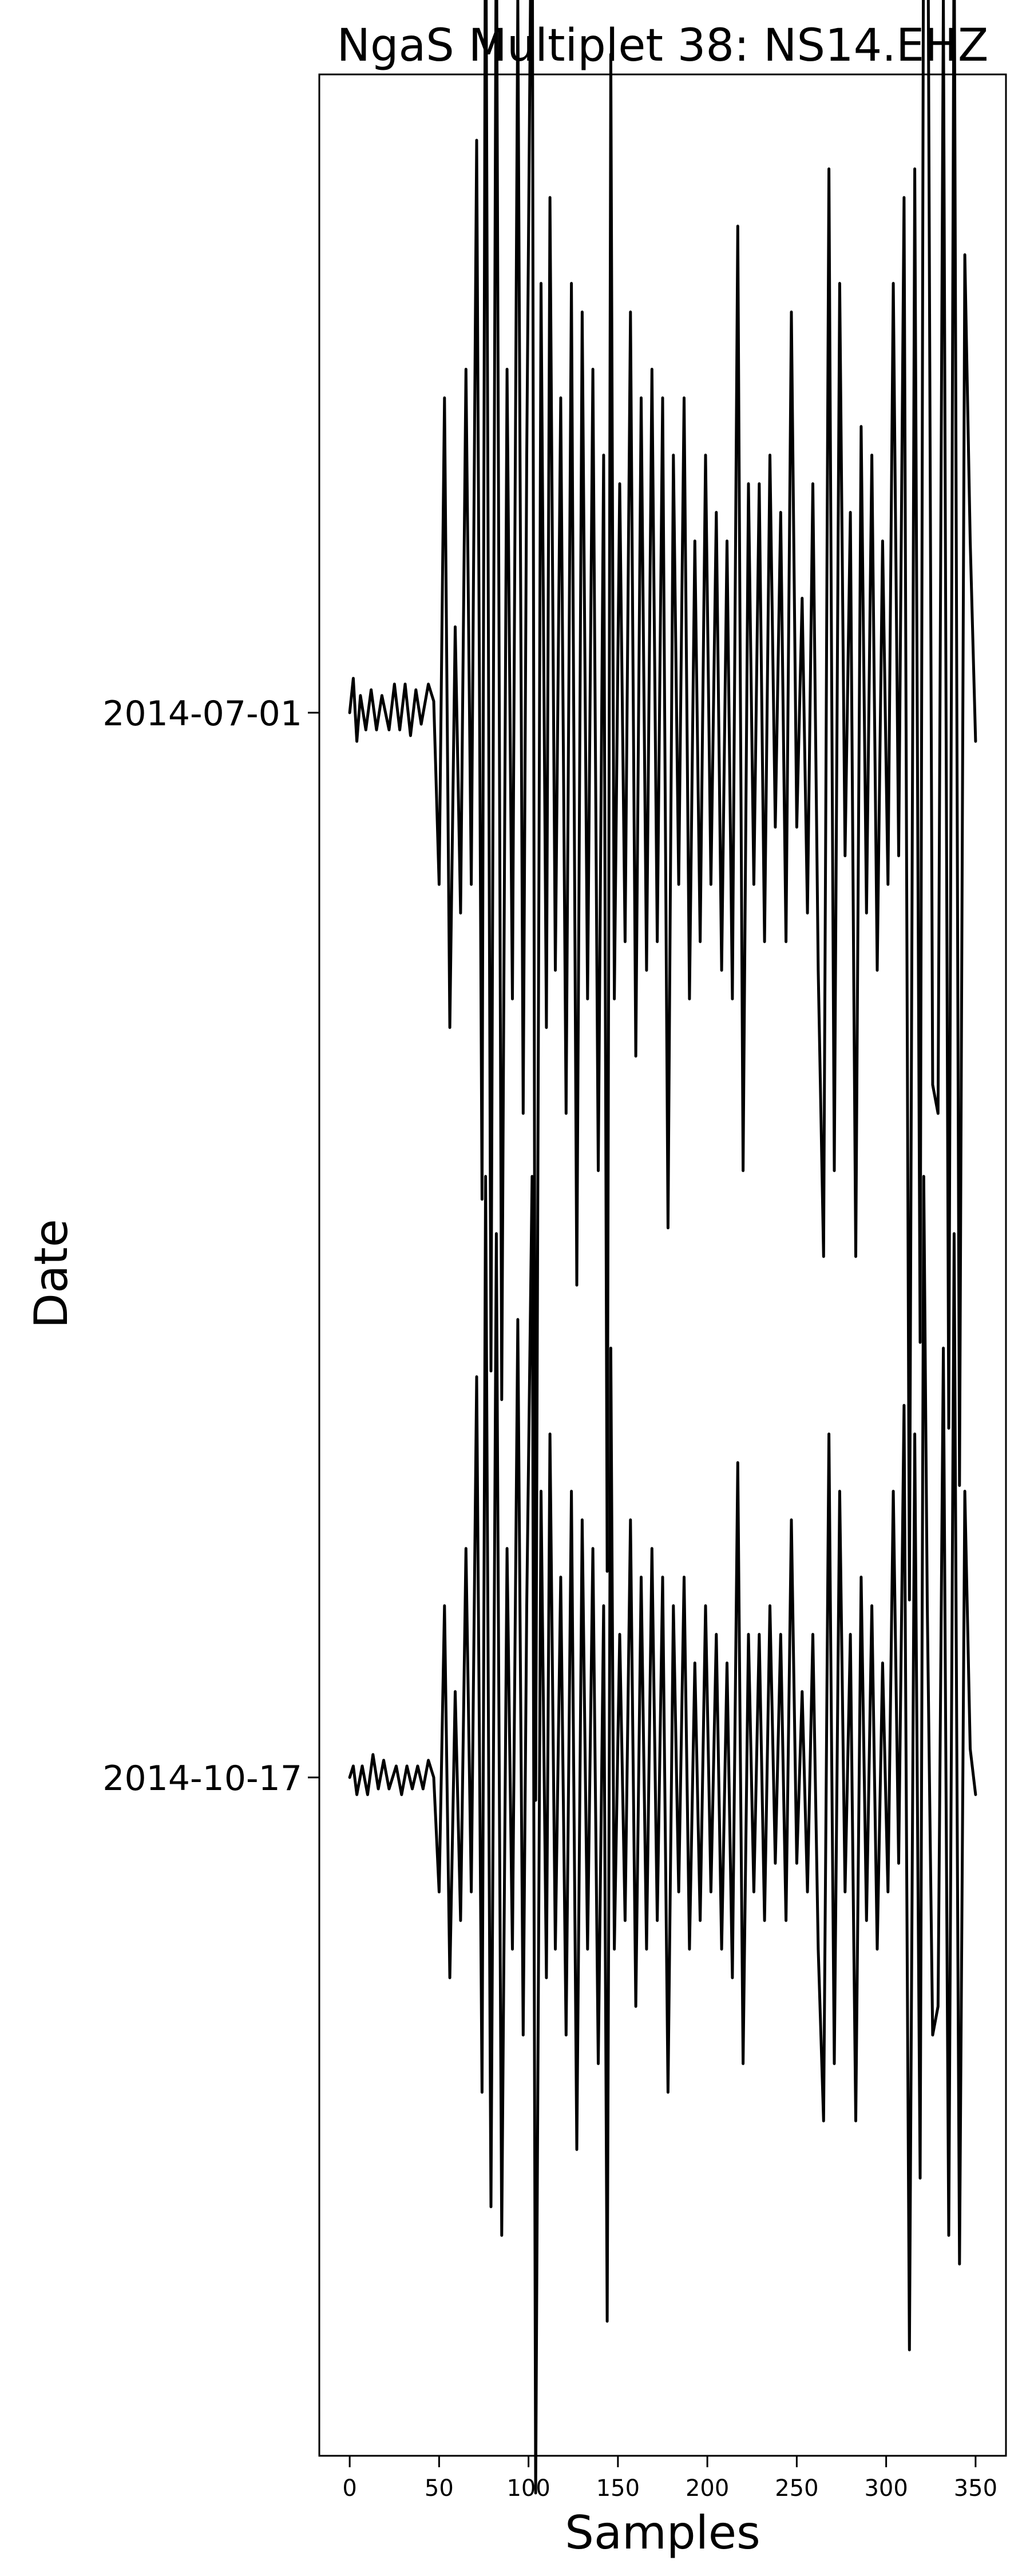  Describe the element at coordinates (202, 714) in the screenshot. I see `y-tick-label: 2014-07-01` at that location.